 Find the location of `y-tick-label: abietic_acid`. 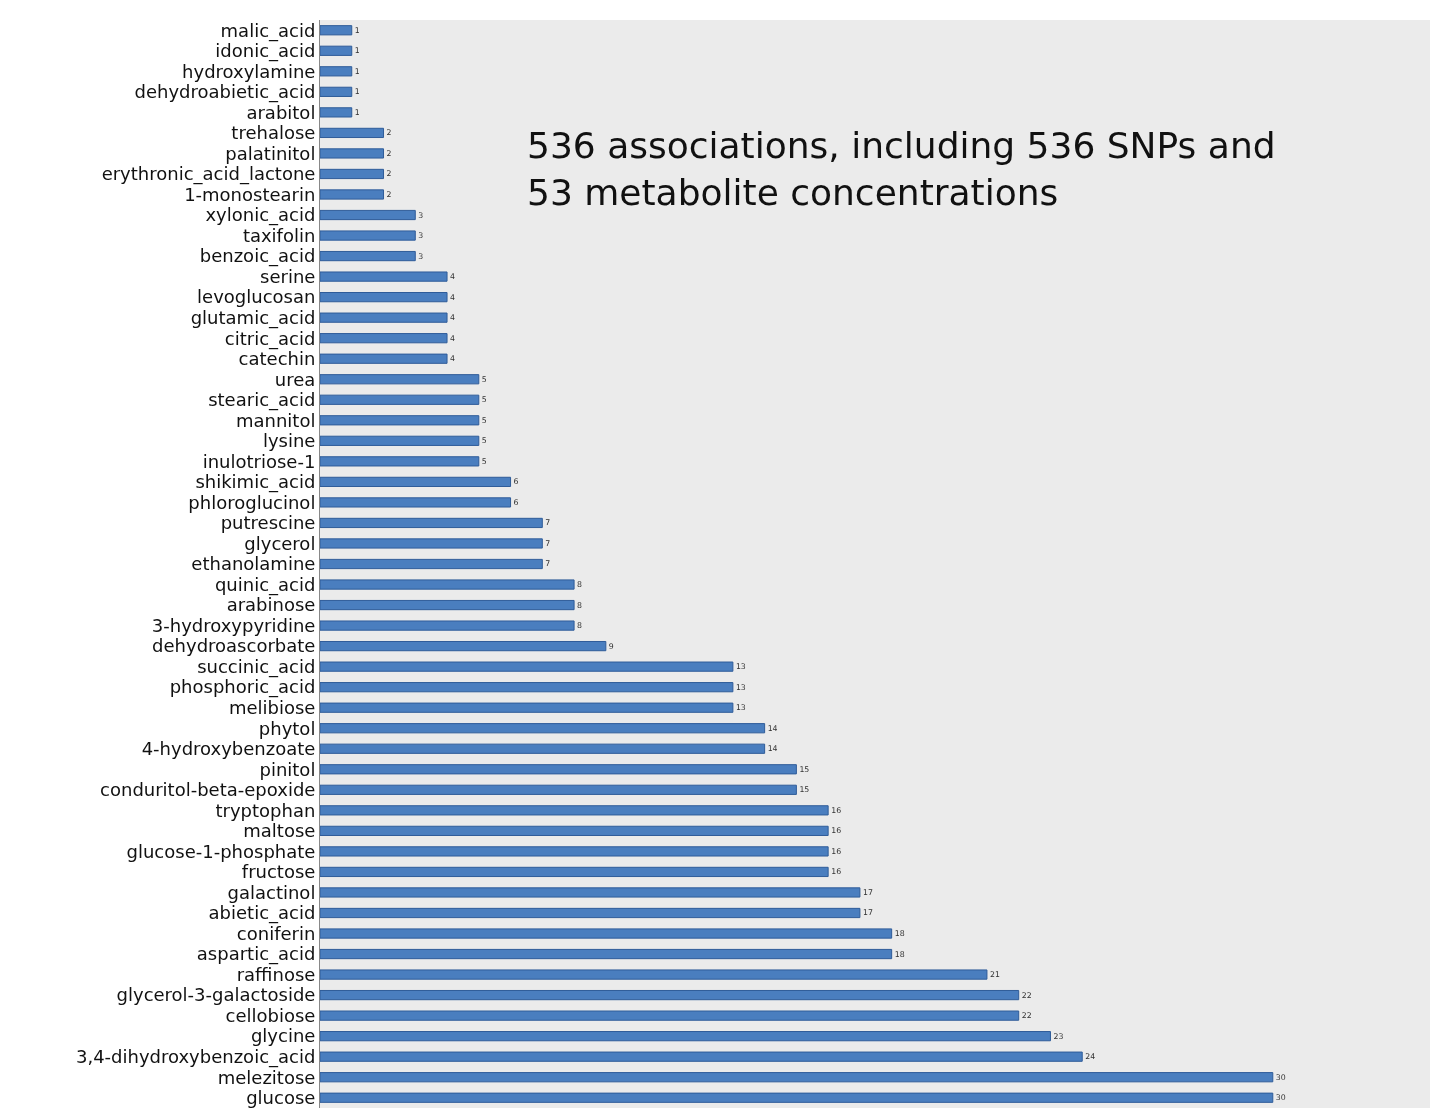

y-tick-label: abietic_acid is located at coordinates (262, 913).